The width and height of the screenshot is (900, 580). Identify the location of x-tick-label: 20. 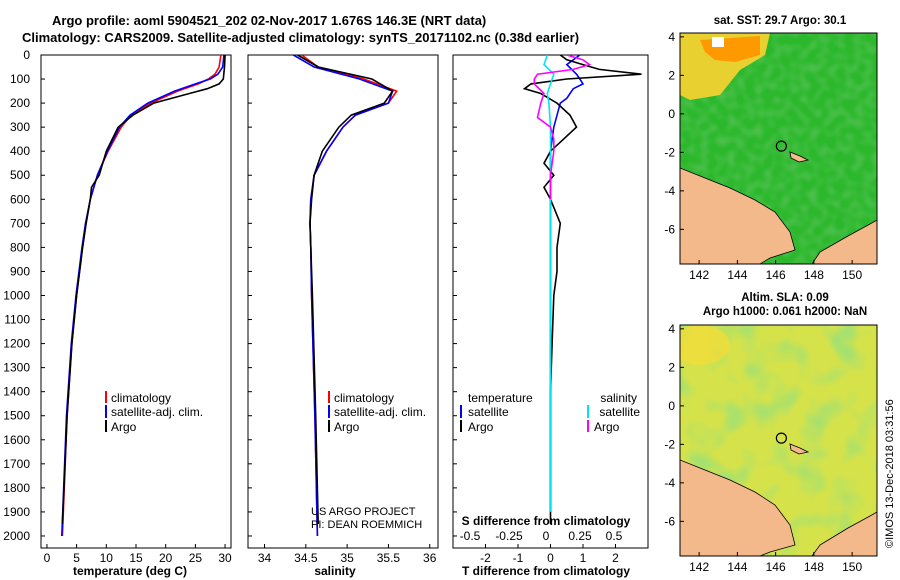
(166, 558).